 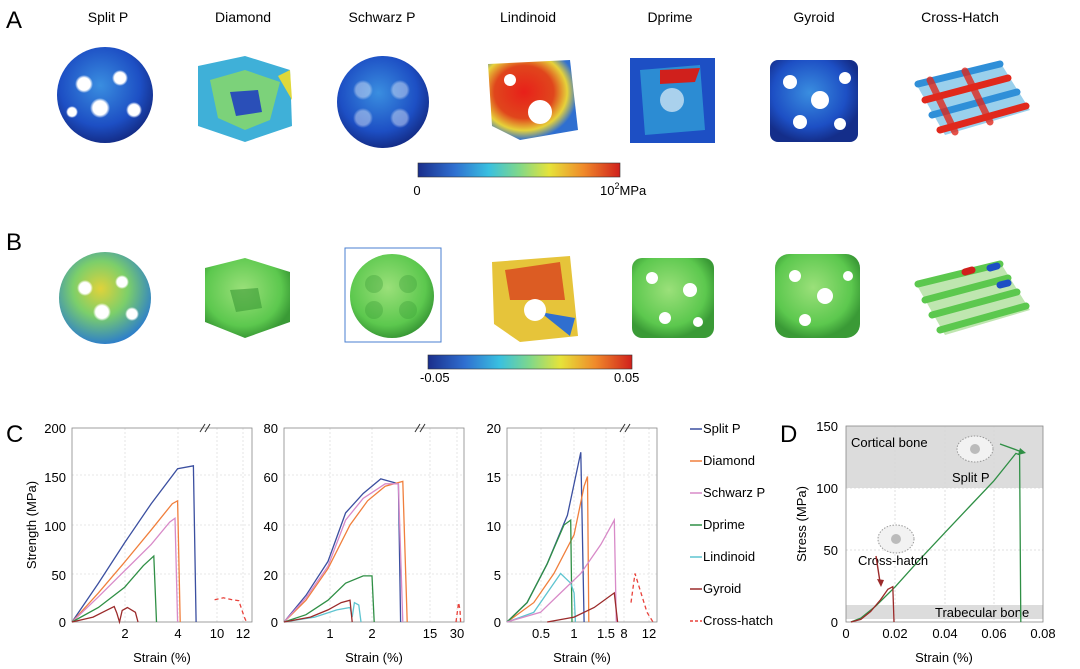 What do you see at coordinates (971, 477) in the screenshot?
I see `split-p-annotation: Split P` at bounding box center [971, 477].